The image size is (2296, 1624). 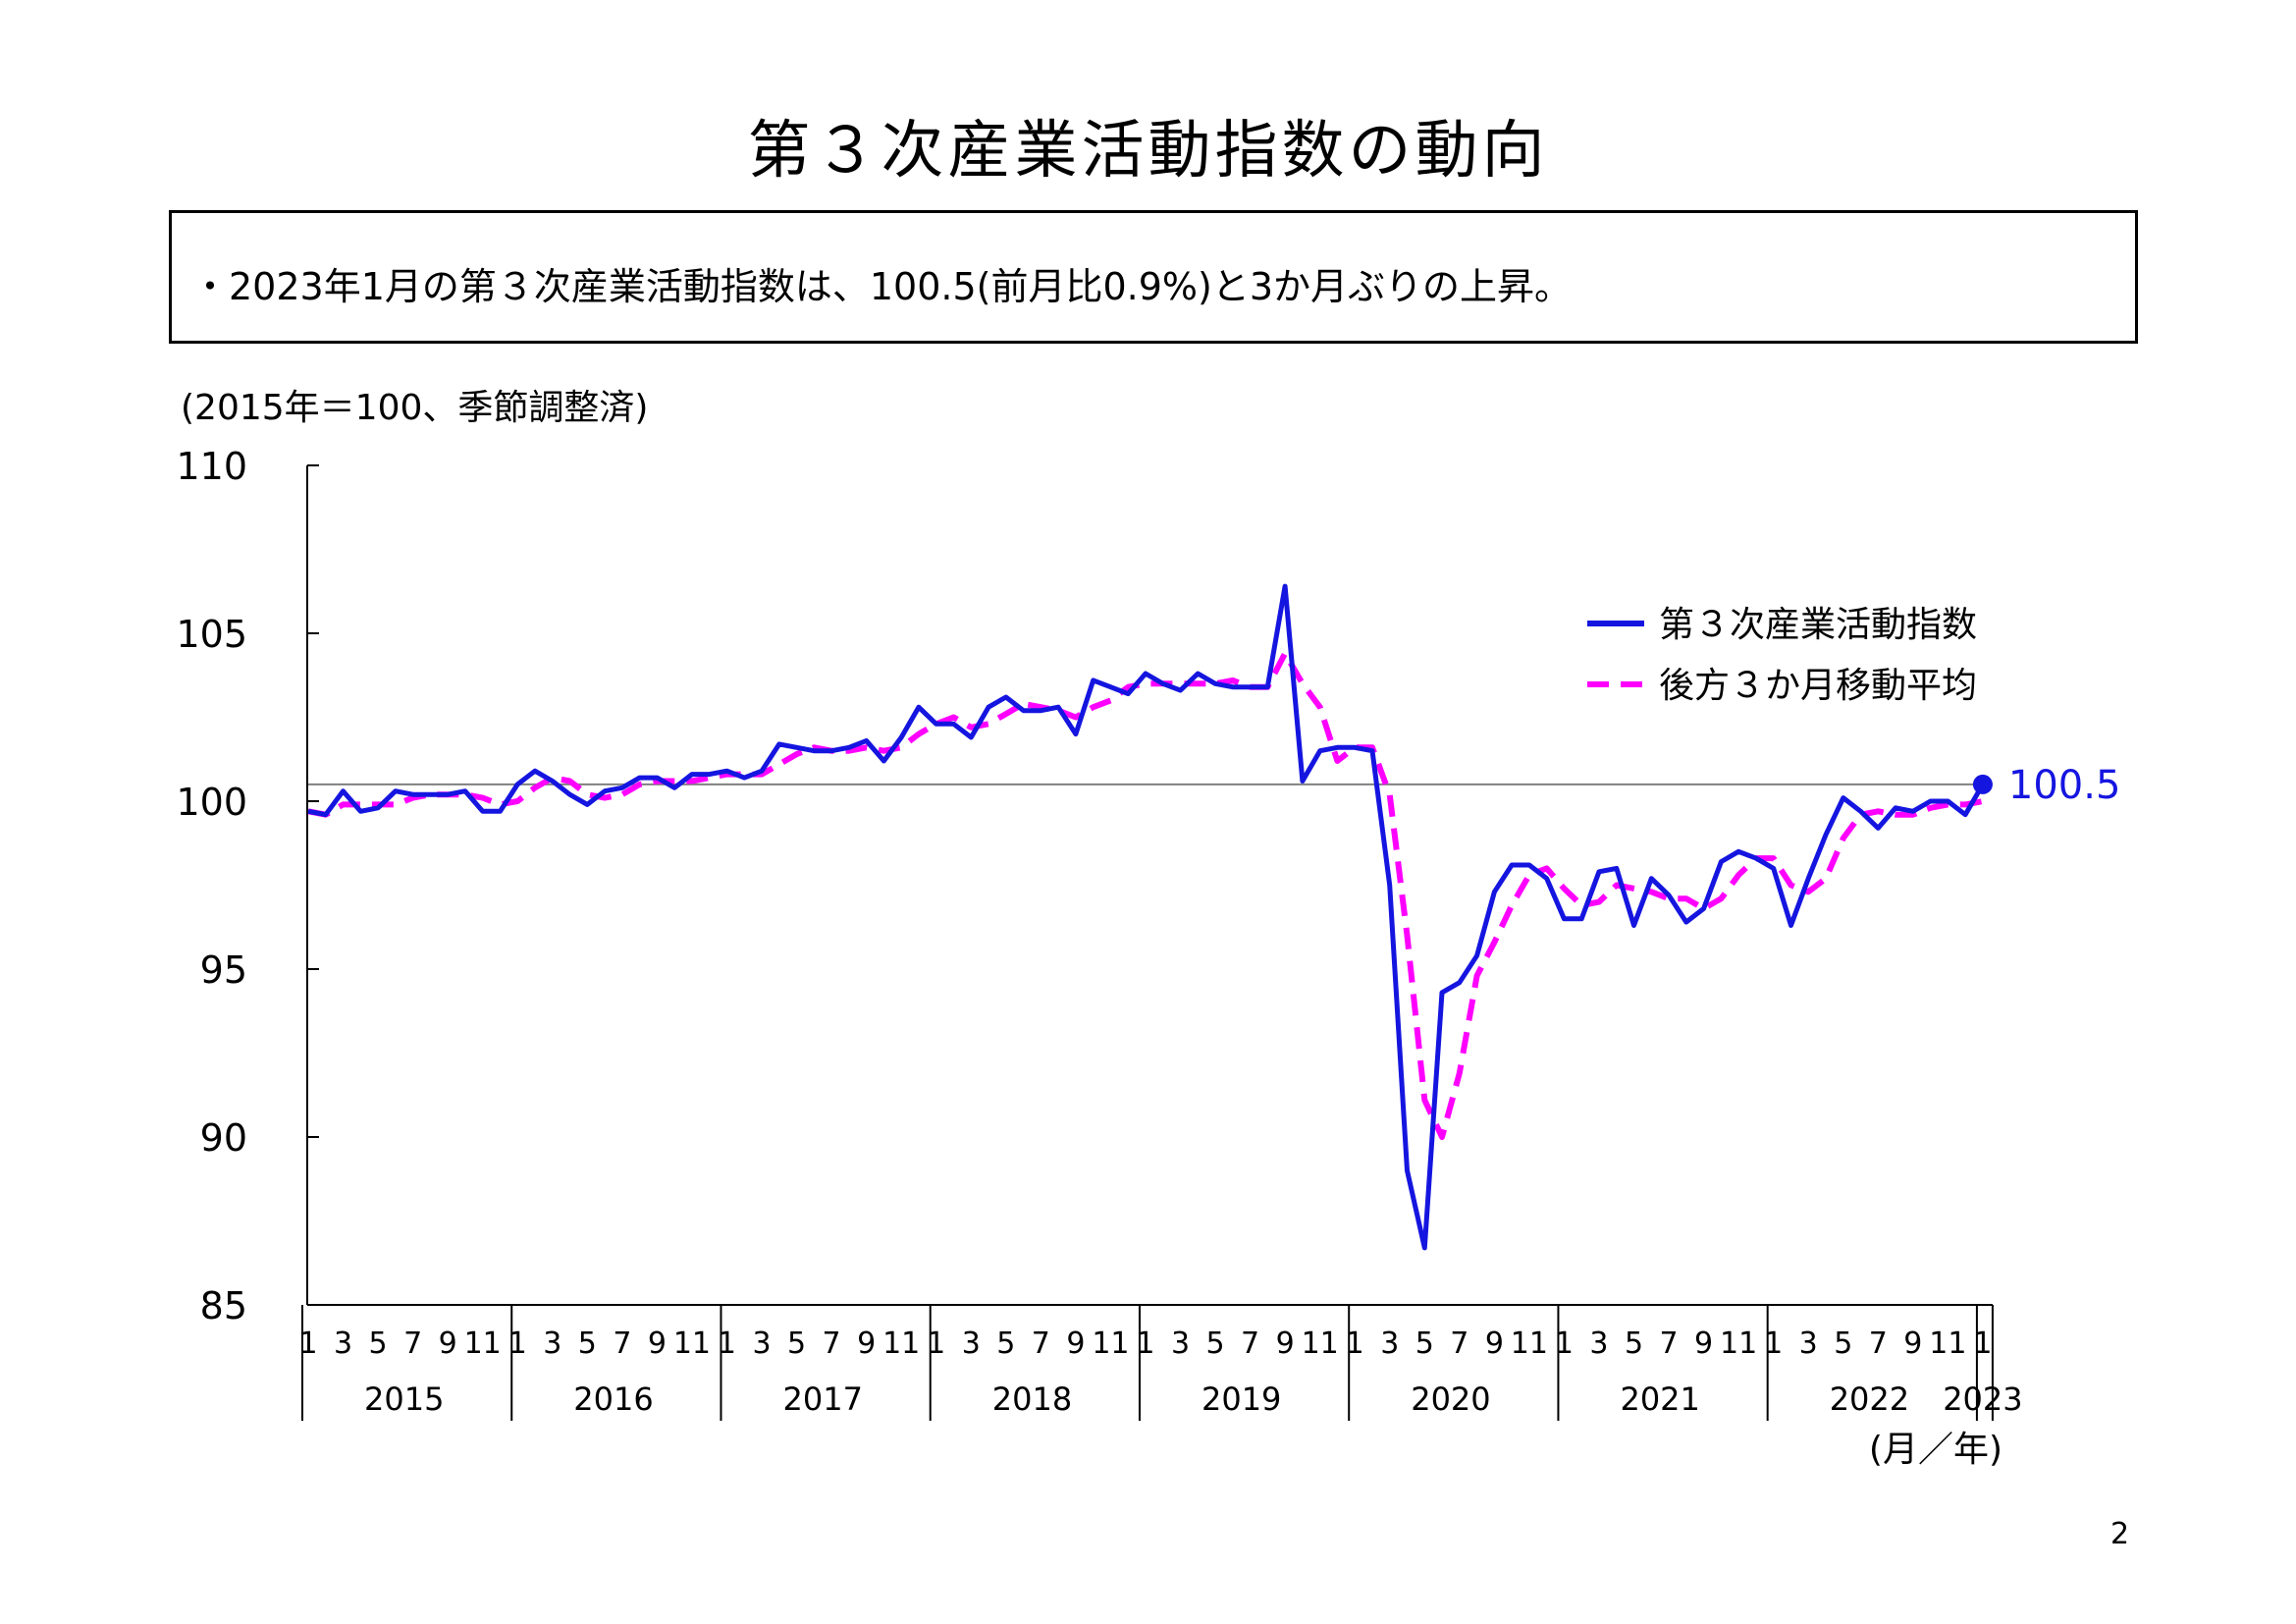 I want to click on y-tick-label: 85, so click(x=223, y=1305).